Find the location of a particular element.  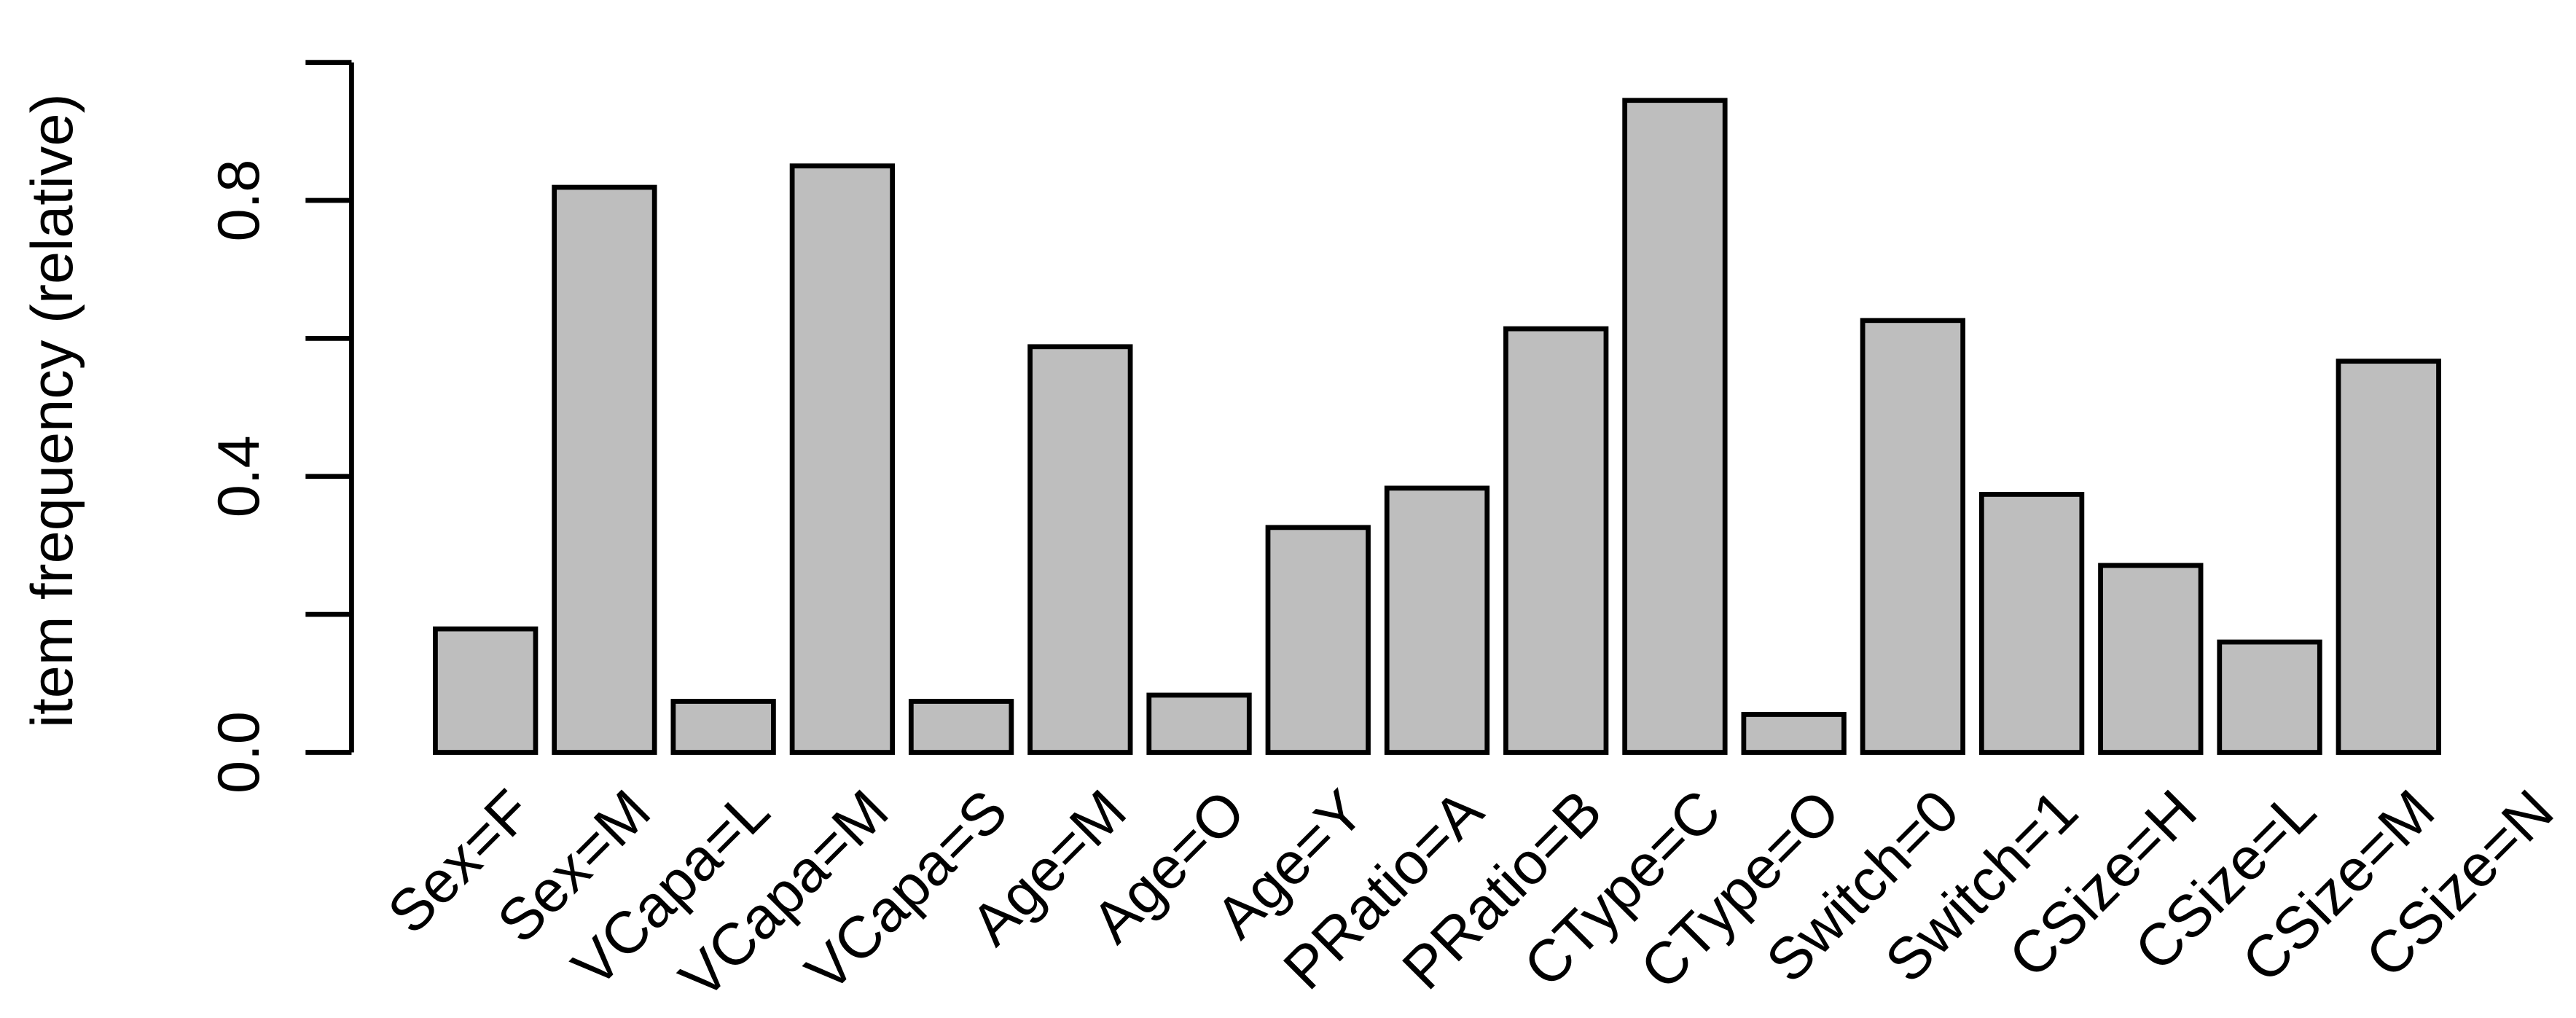

y-tick-label: 0.4 is located at coordinates (239, 476).